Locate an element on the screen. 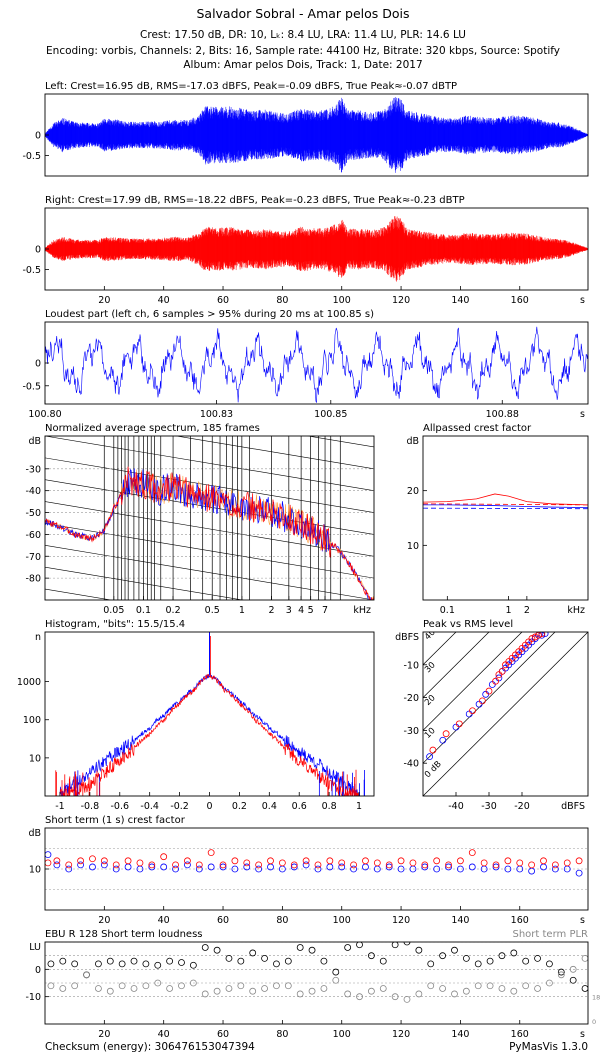  right-plot-area is located at coordinates (316, 249).